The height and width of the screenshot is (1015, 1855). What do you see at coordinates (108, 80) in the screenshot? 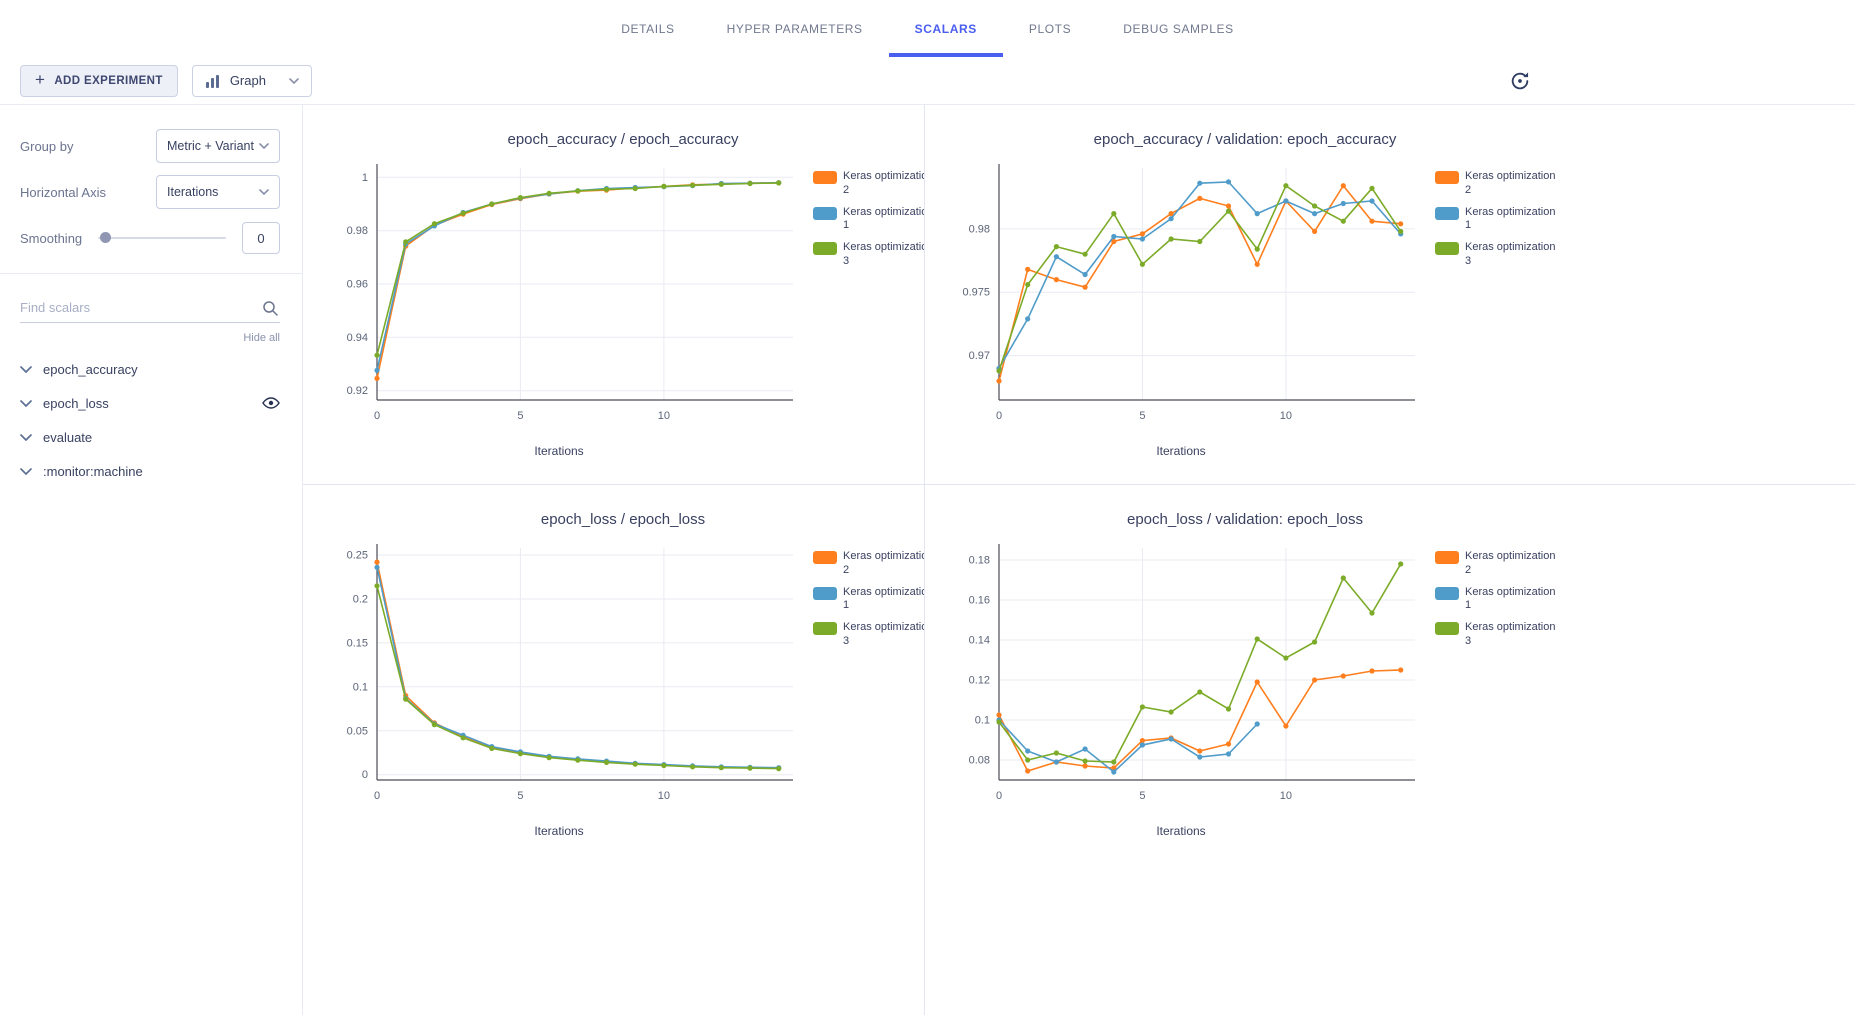
I see `add-experiment-label: ADD EXPERIMENT` at bounding box center [108, 80].